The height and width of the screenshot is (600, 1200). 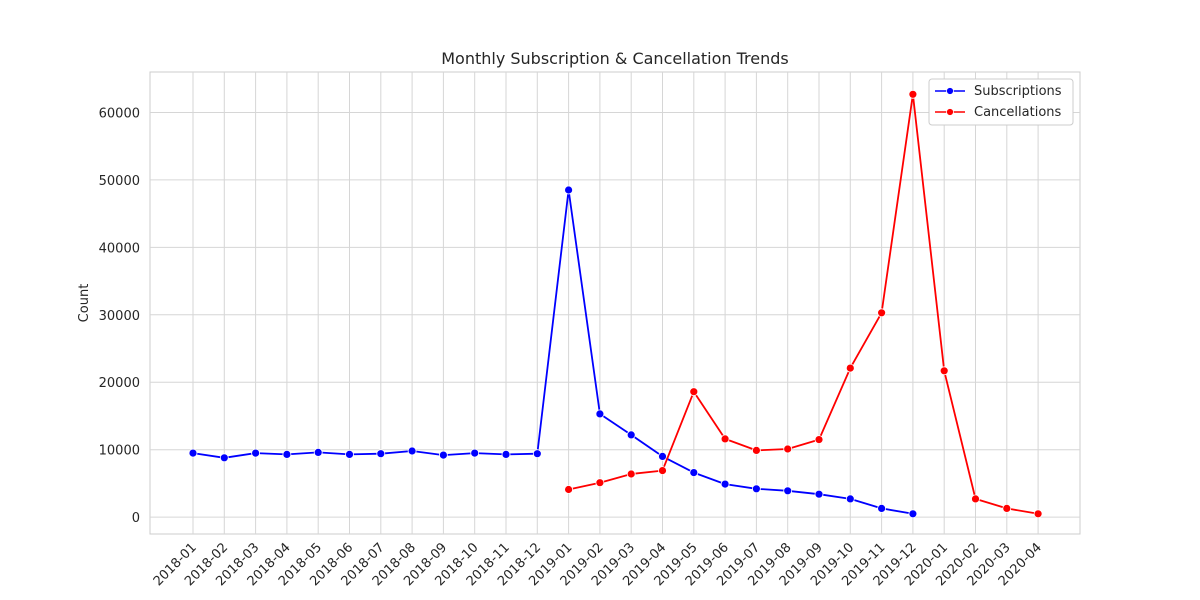 I want to click on legend-subscriptions-marker, so click(x=950, y=91).